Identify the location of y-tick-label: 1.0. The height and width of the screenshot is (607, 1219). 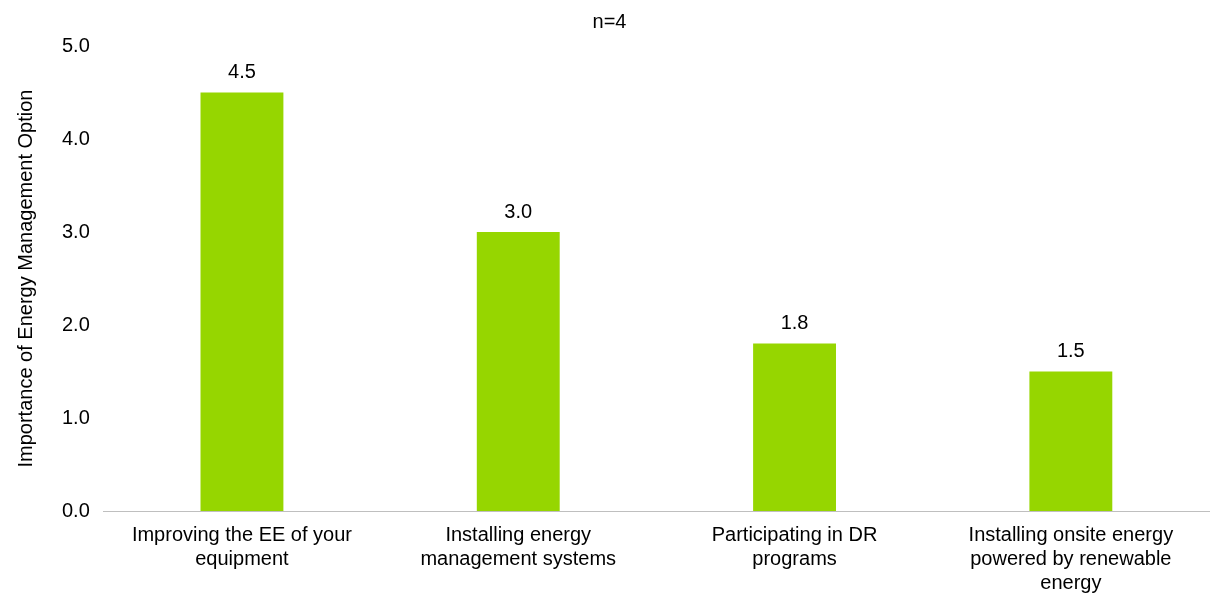
(75, 416).